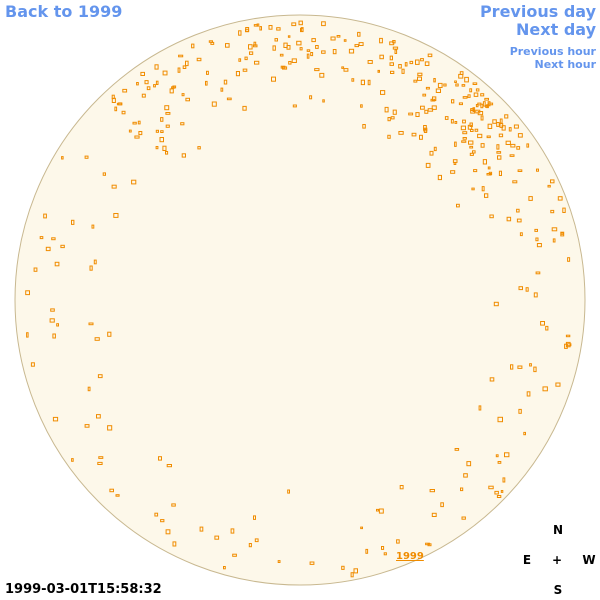  Describe the element at coordinates (565, 64) in the screenshot. I see `next-hour-link: Next hour` at that location.